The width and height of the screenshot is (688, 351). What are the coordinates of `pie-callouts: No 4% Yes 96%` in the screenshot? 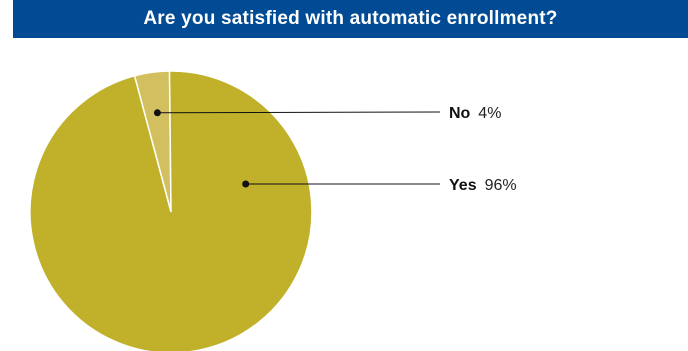 It's located at (335, 149).